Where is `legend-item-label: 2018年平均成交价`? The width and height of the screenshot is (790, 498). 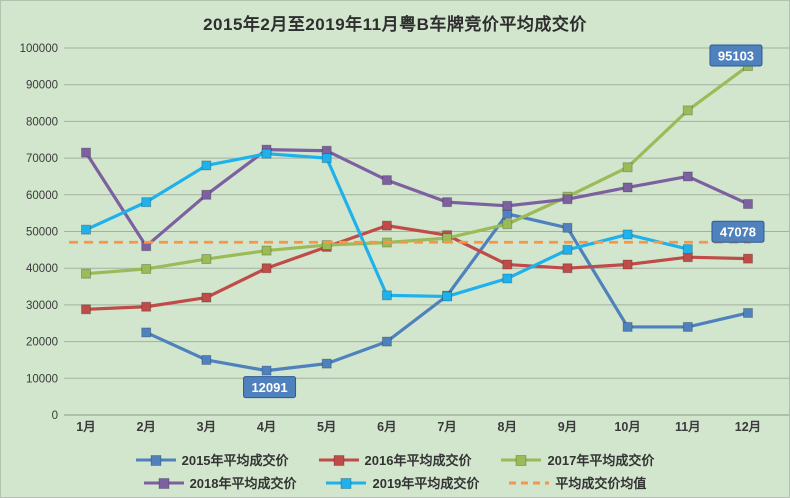
legend-item-label: 2018年平均成交价 is located at coordinates (243, 483).